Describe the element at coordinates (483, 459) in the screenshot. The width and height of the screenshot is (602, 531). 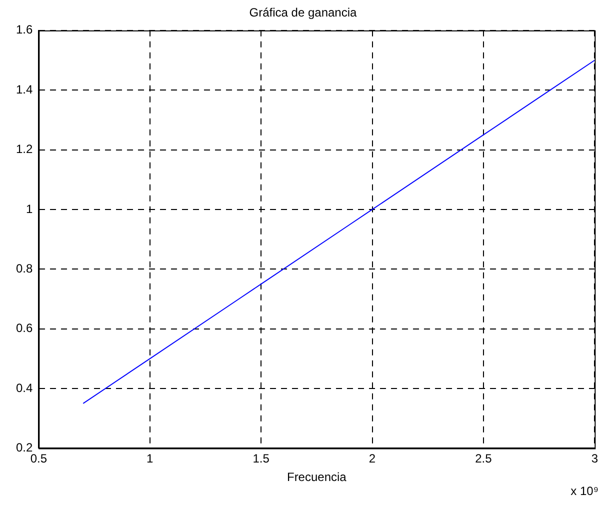
I see `x-tick-label: 2.5` at that location.